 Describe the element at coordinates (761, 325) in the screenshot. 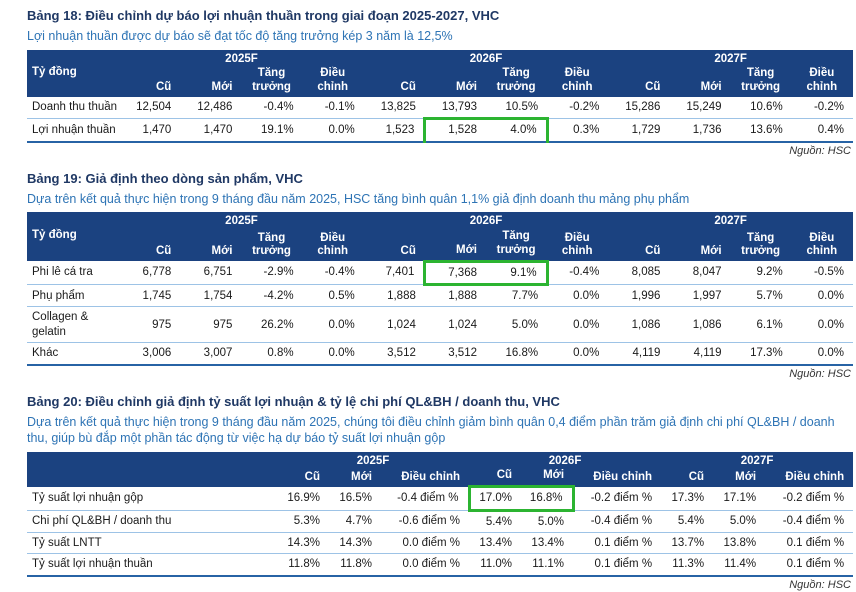

I see `value-cell: 6.1%` at that location.